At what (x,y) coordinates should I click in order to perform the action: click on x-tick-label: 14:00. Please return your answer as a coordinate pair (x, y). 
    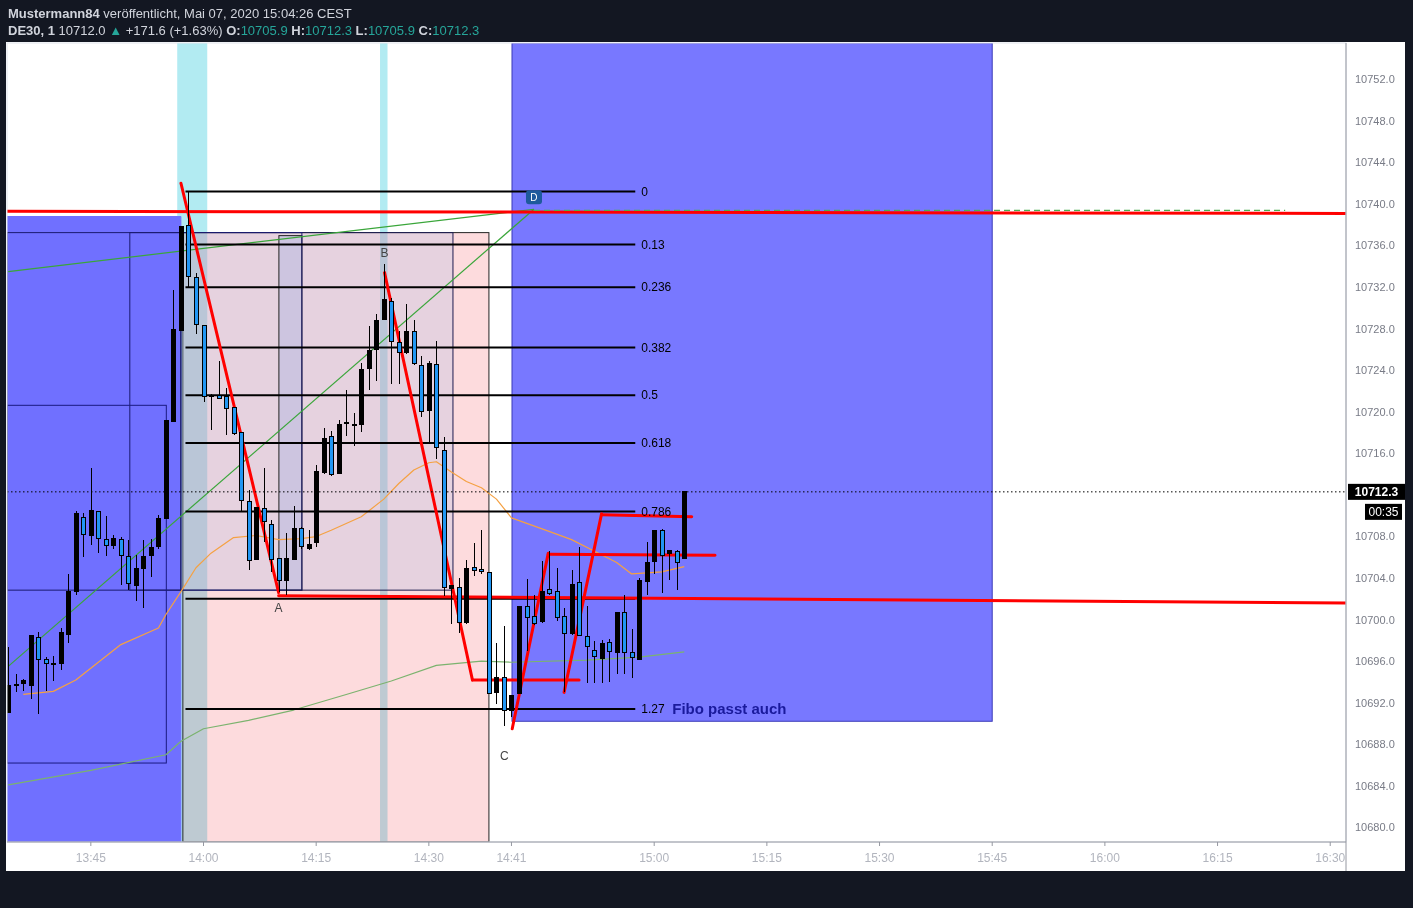
    Looking at the image, I should click on (203, 858).